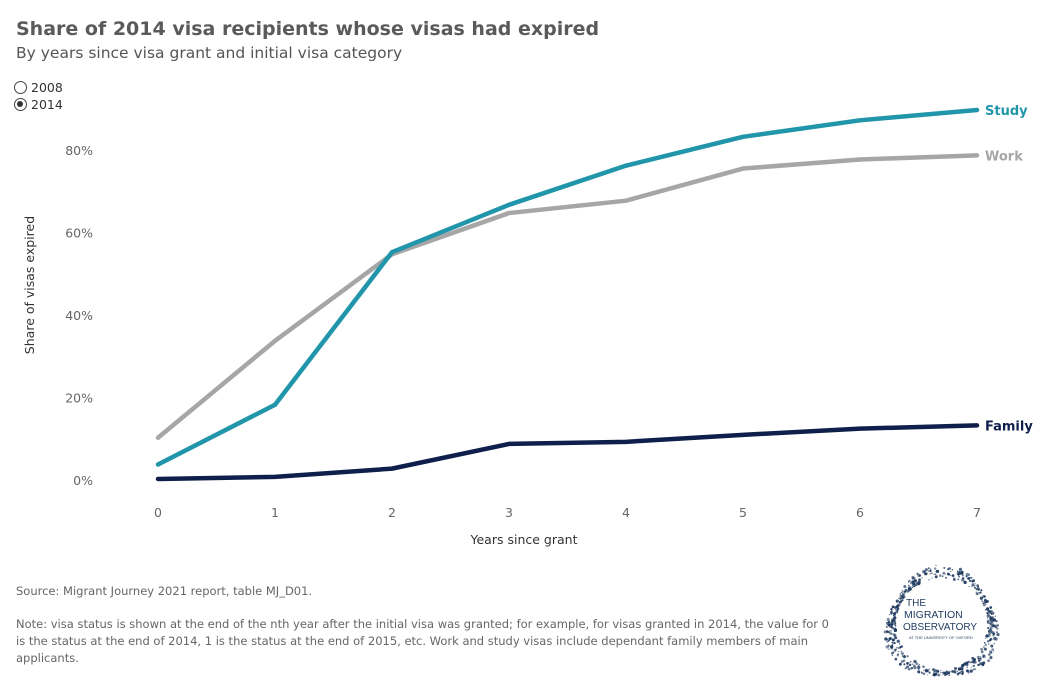 Image resolution: width=1049 pixels, height=699 pixels. Describe the element at coordinates (275, 512) in the screenshot. I see `x-tick-label: 1` at that location.